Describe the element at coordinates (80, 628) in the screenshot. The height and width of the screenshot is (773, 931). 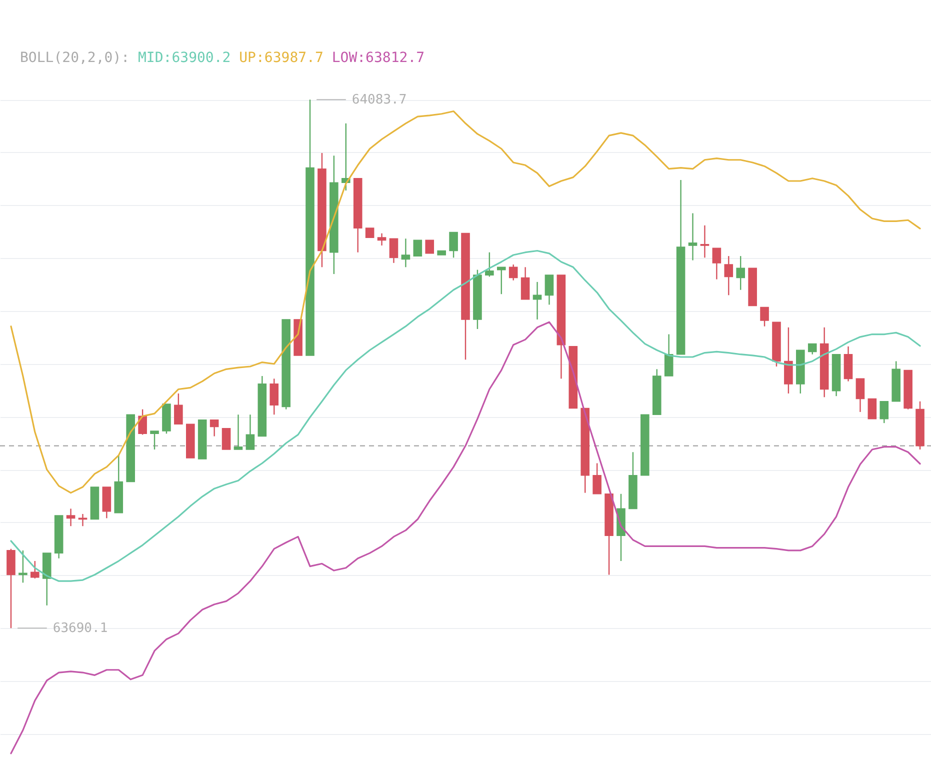
I see `annotation: 63690.1` at that location.